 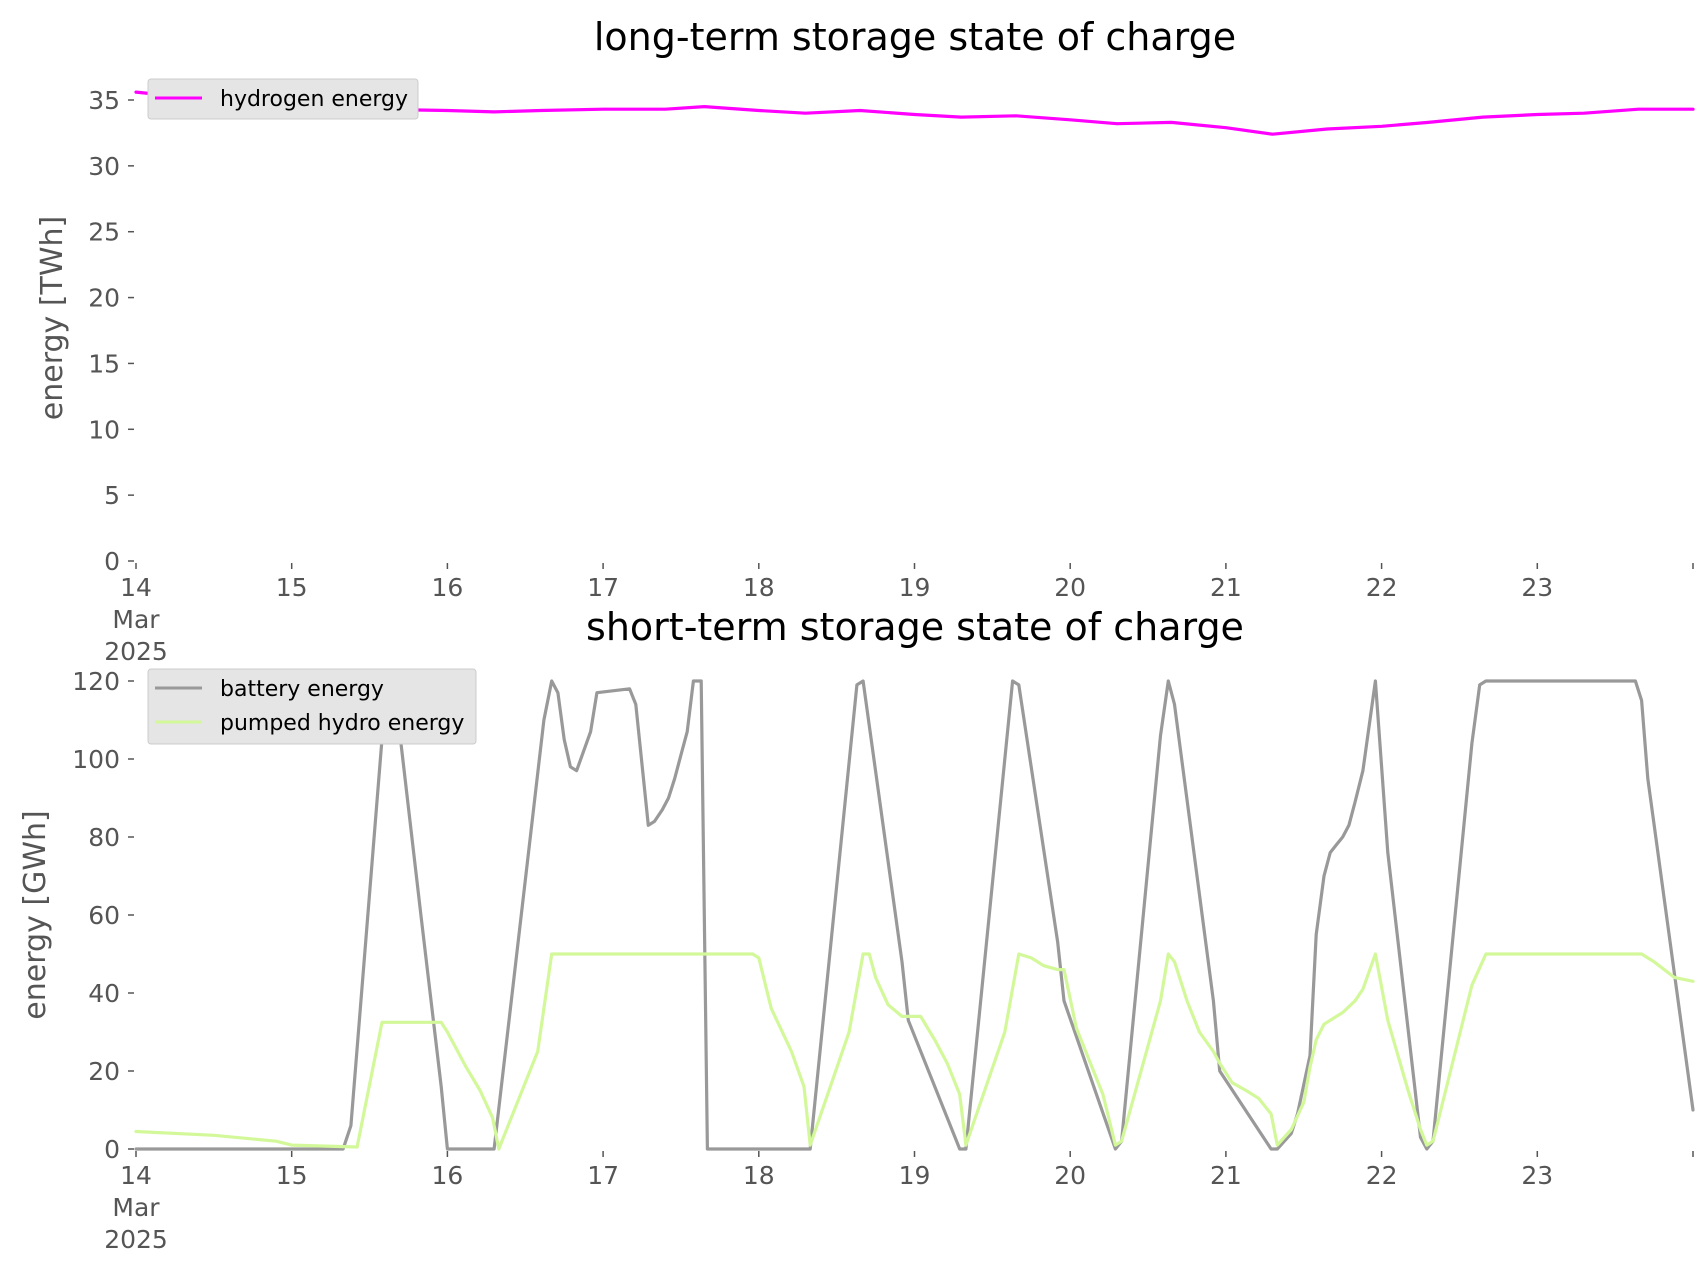 I want to click on legend: hydrogen energy, so click(x=283, y=99).